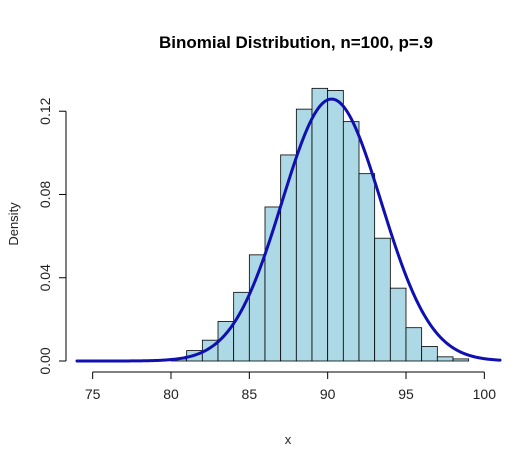 This screenshot has height=455, width=532. What do you see at coordinates (45, 360) in the screenshot?
I see `y-tick-label: 0.00` at bounding box center [45, 360].